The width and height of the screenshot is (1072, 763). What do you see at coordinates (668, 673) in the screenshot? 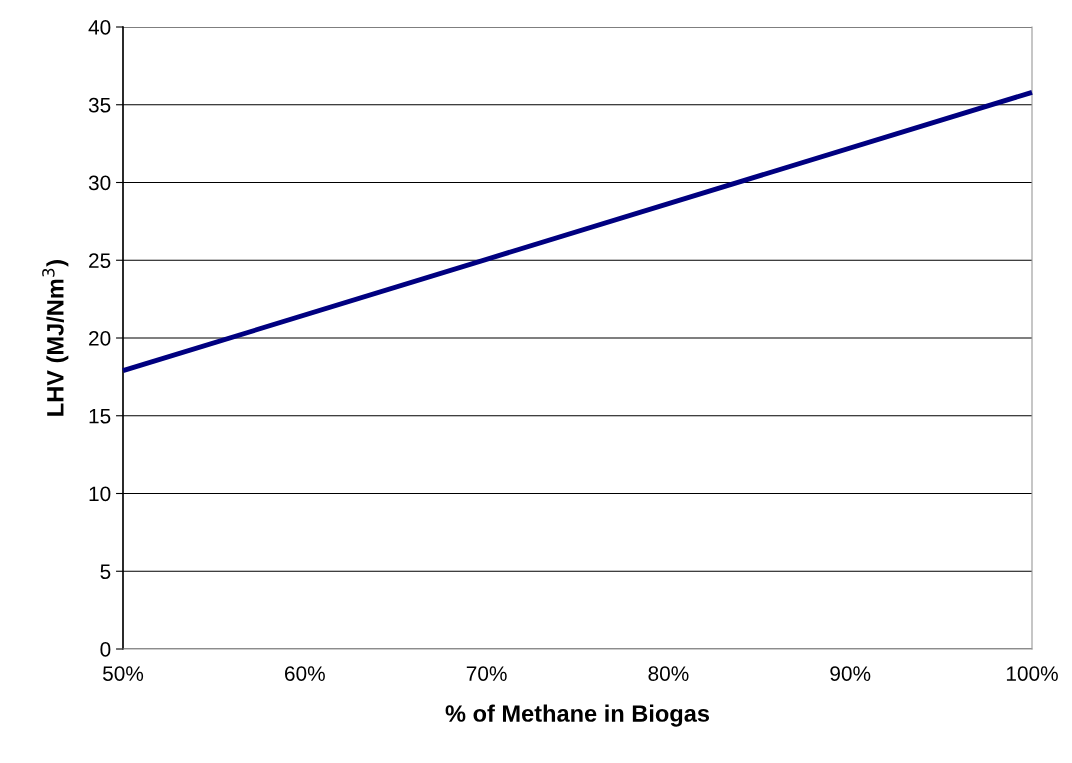
I see `x-tick-label: 80%` at bounding box center [668, 673].